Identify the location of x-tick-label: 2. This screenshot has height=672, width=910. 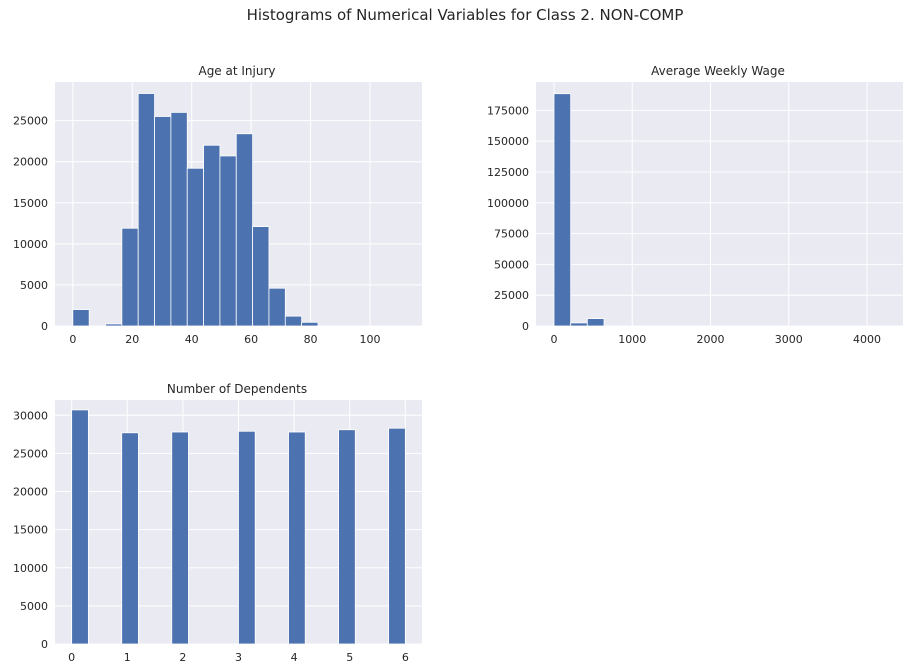
(182, 657).